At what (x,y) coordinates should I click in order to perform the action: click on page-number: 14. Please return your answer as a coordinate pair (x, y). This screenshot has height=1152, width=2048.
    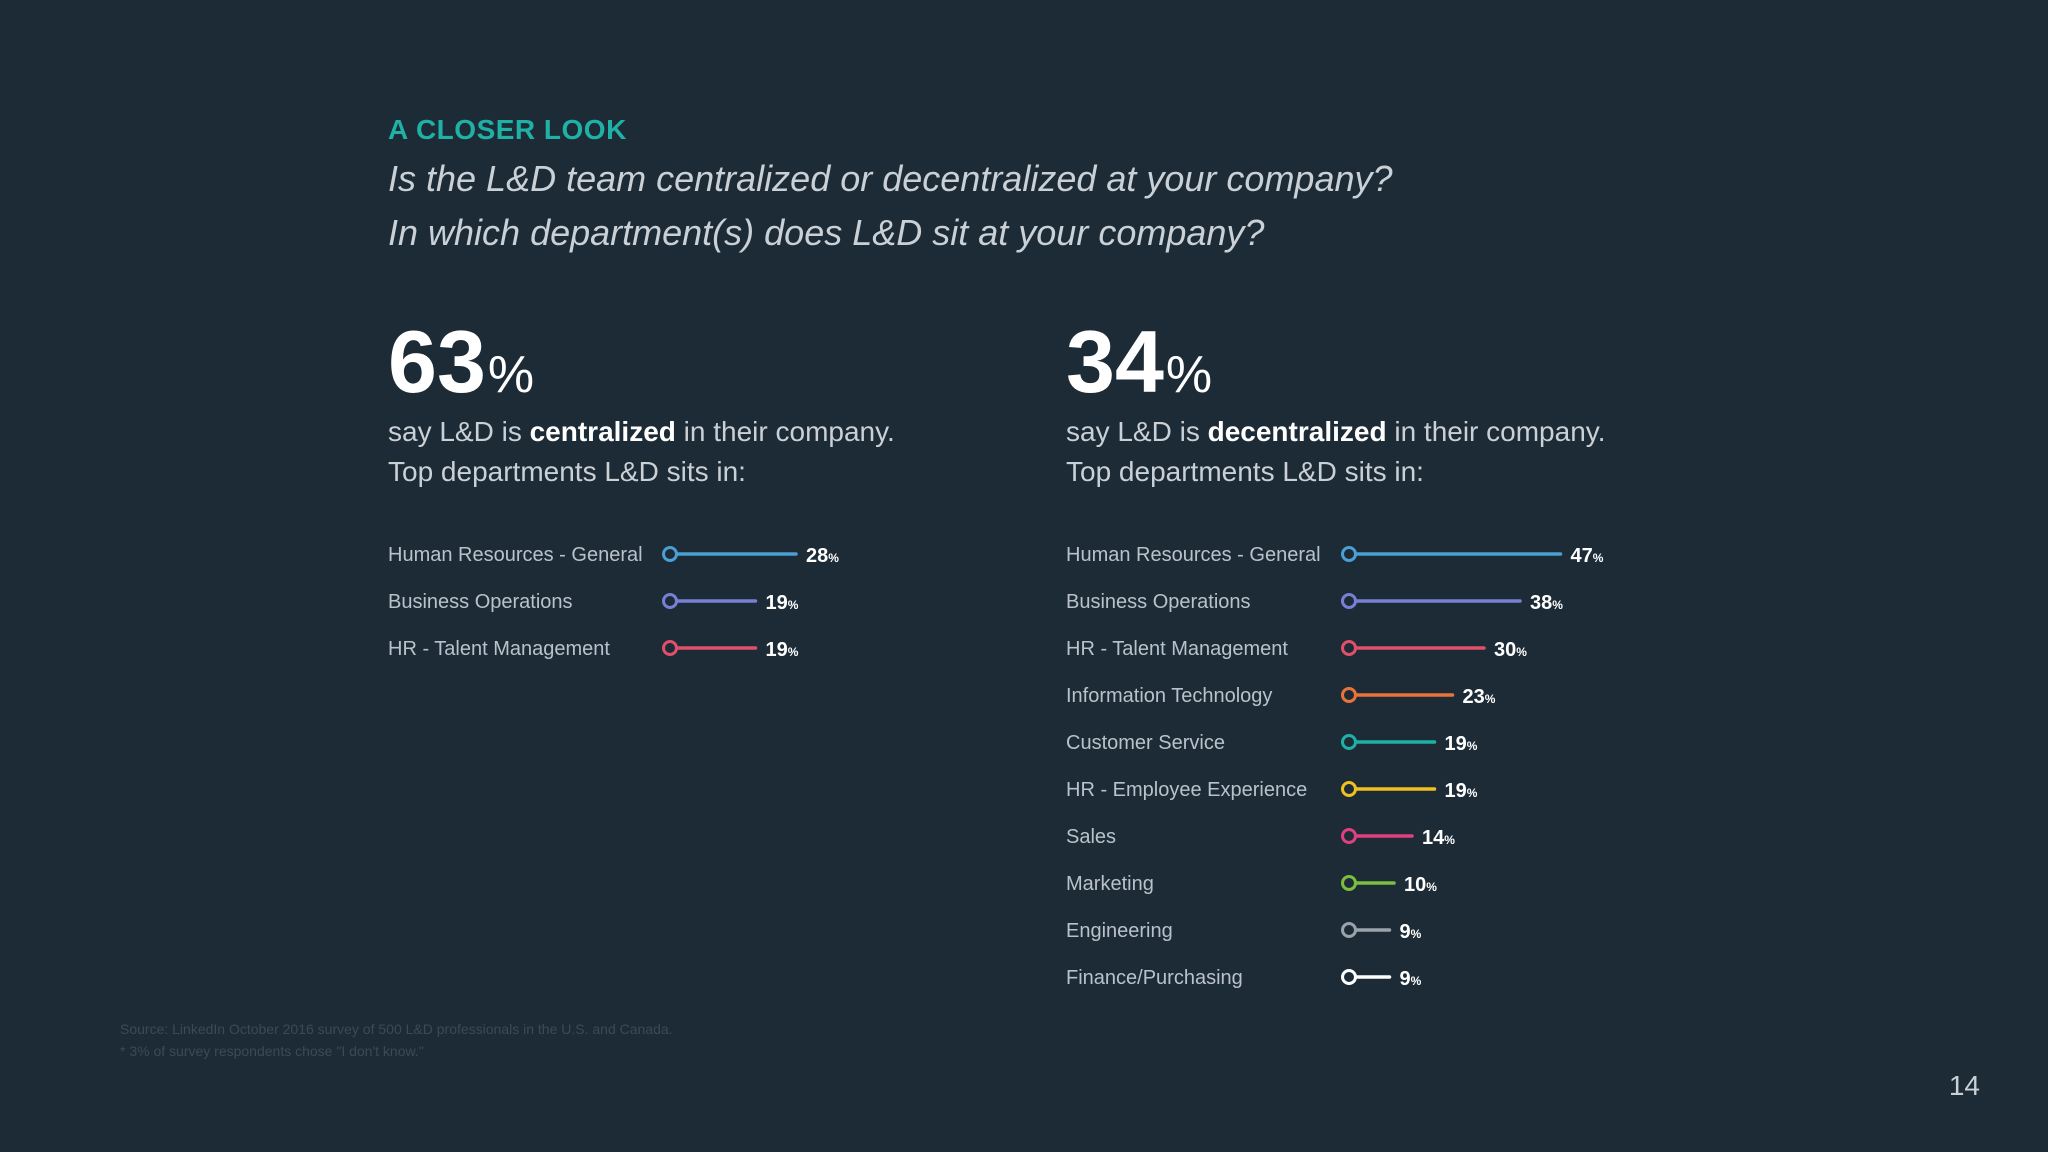
    Looking at the image, I should click on (1964, 1085).